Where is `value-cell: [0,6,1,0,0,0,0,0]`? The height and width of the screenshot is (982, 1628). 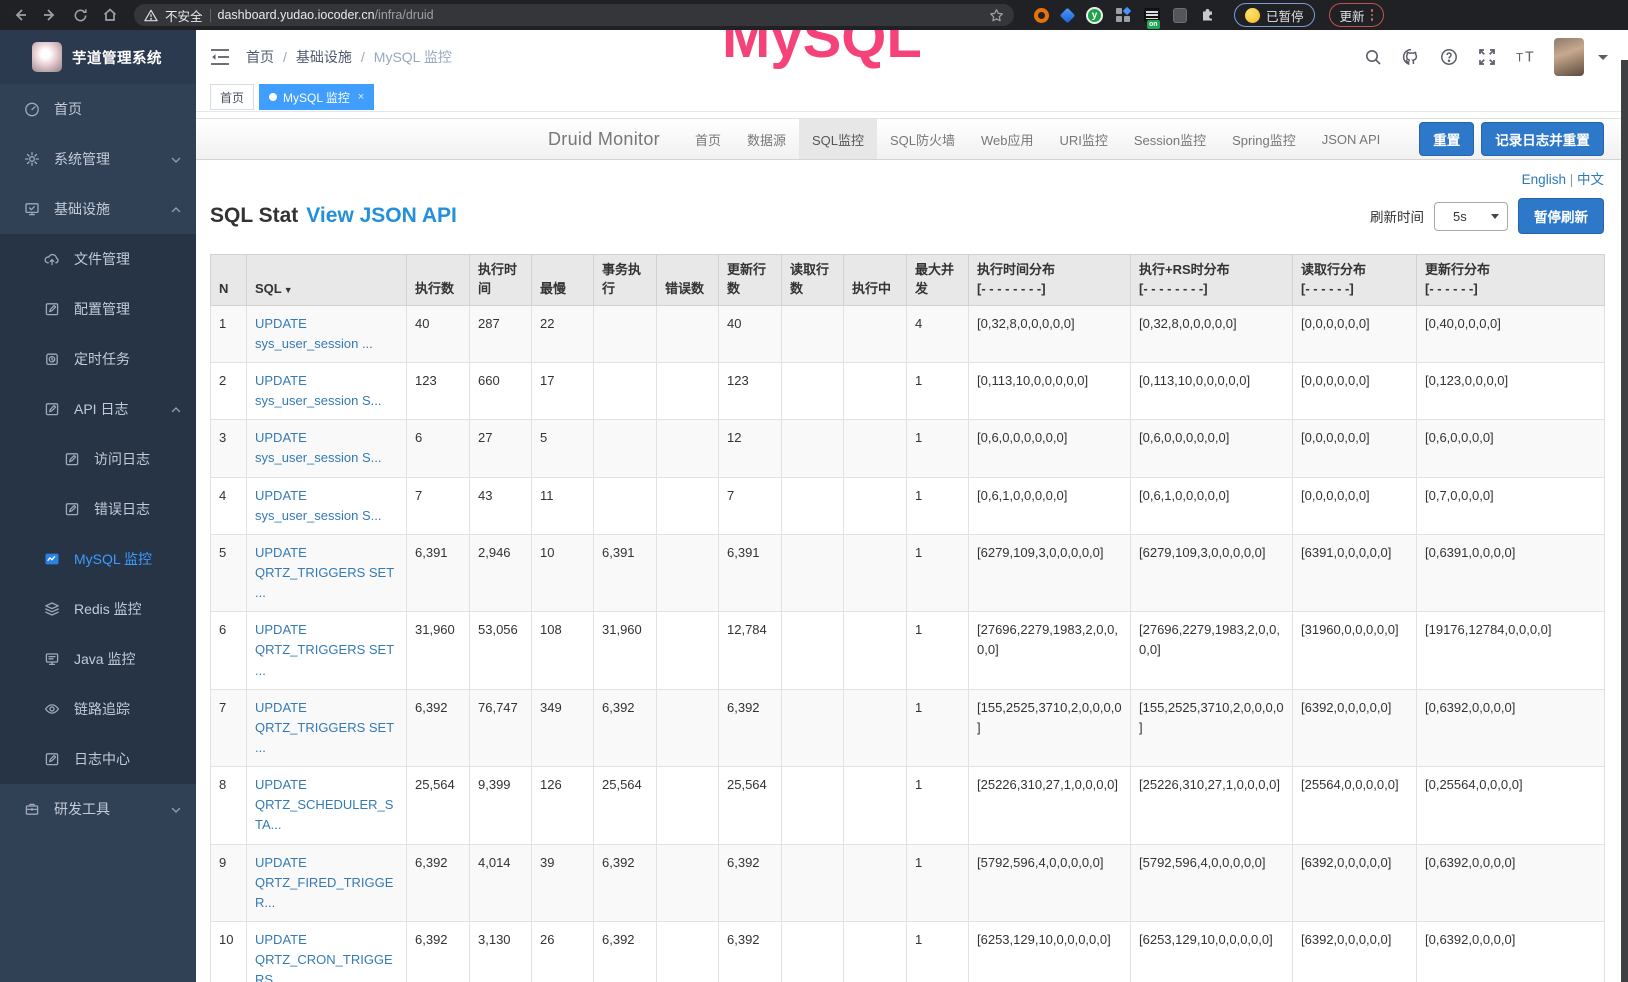
value-cell: [0,6,1,0,0,0,0,0] is located at coordinates (1211, 505).